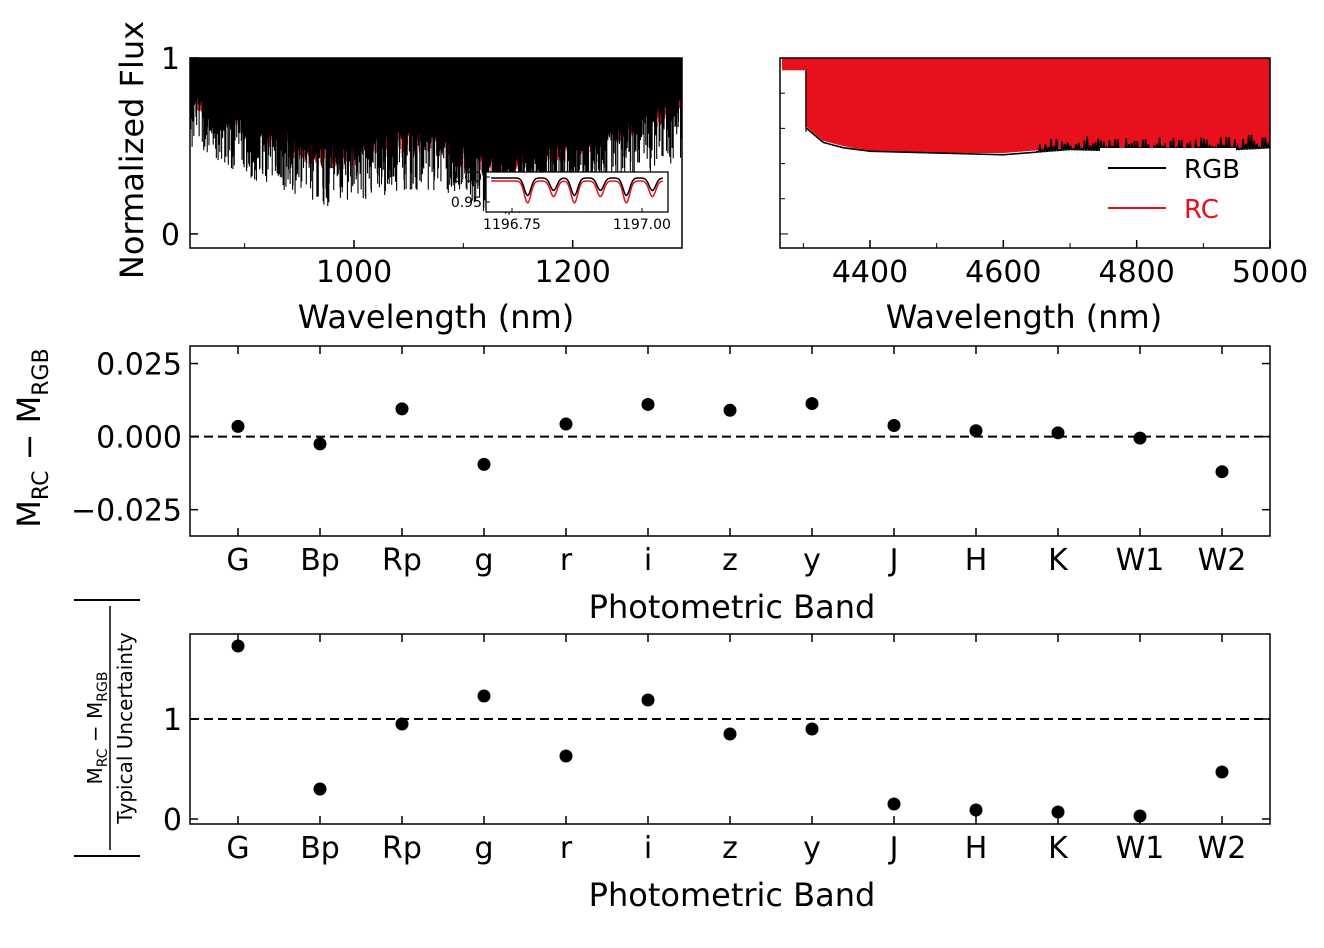  I want to click on sig-num-minus: − M, so click(95, 725).